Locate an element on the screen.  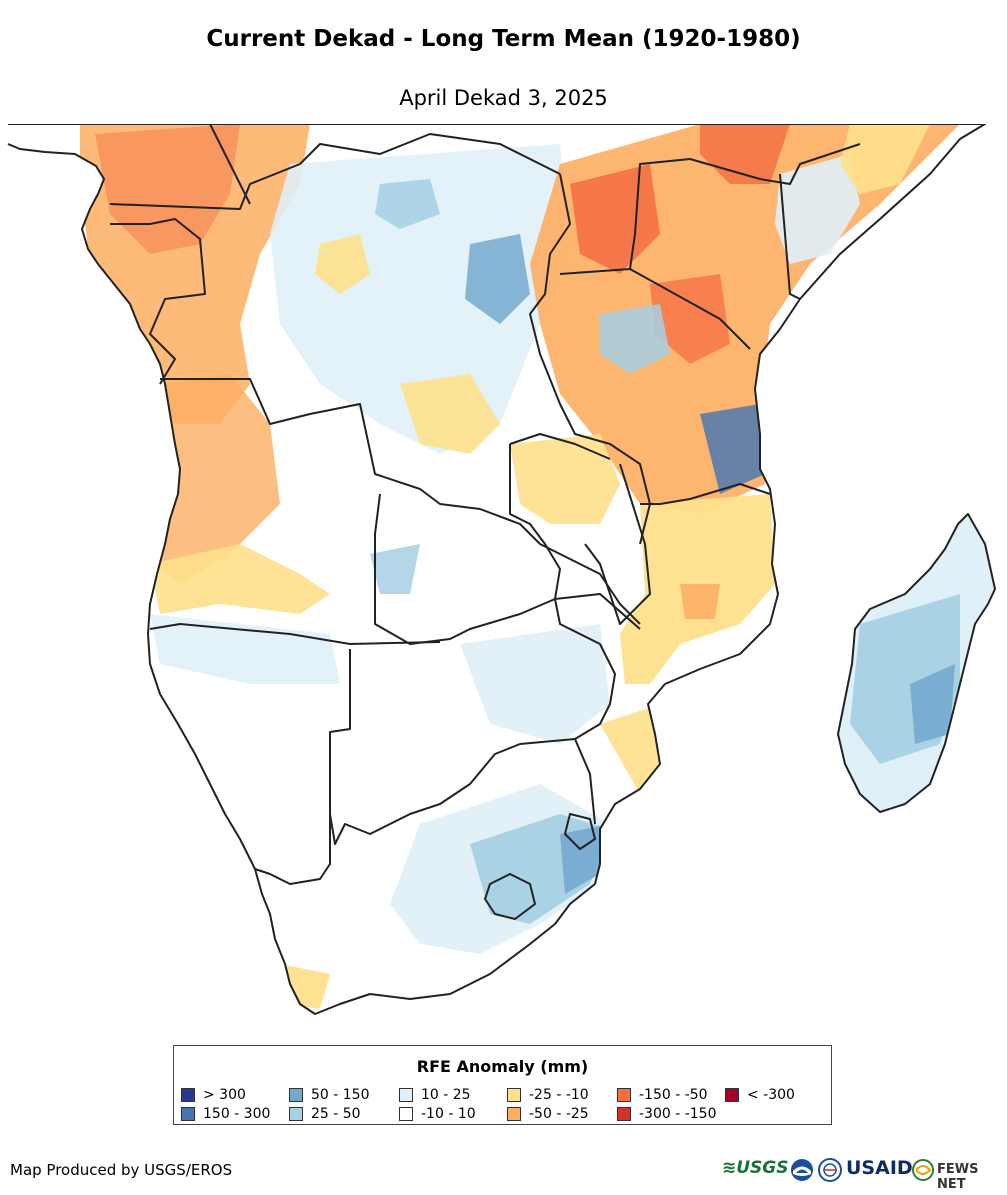
legend-label: -50 - -25 is located at coordinates (559, 1113).